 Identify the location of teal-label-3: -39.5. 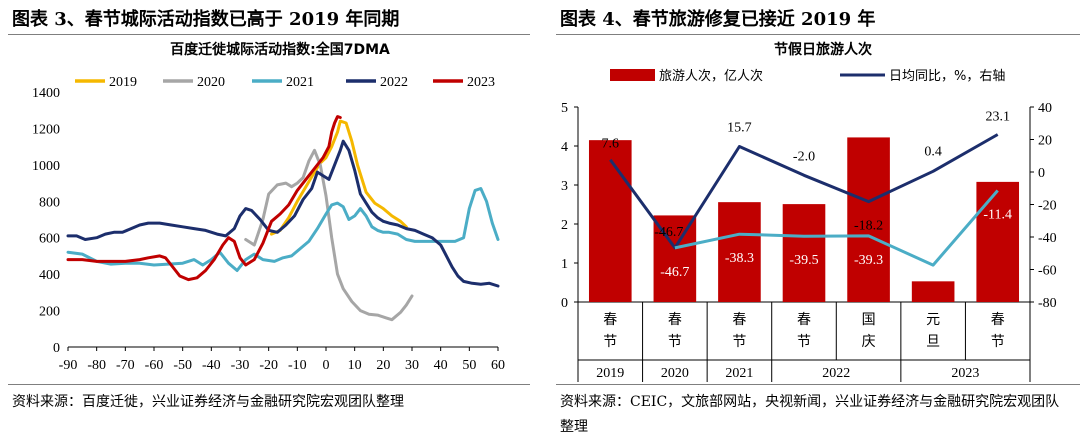
(803, 260).